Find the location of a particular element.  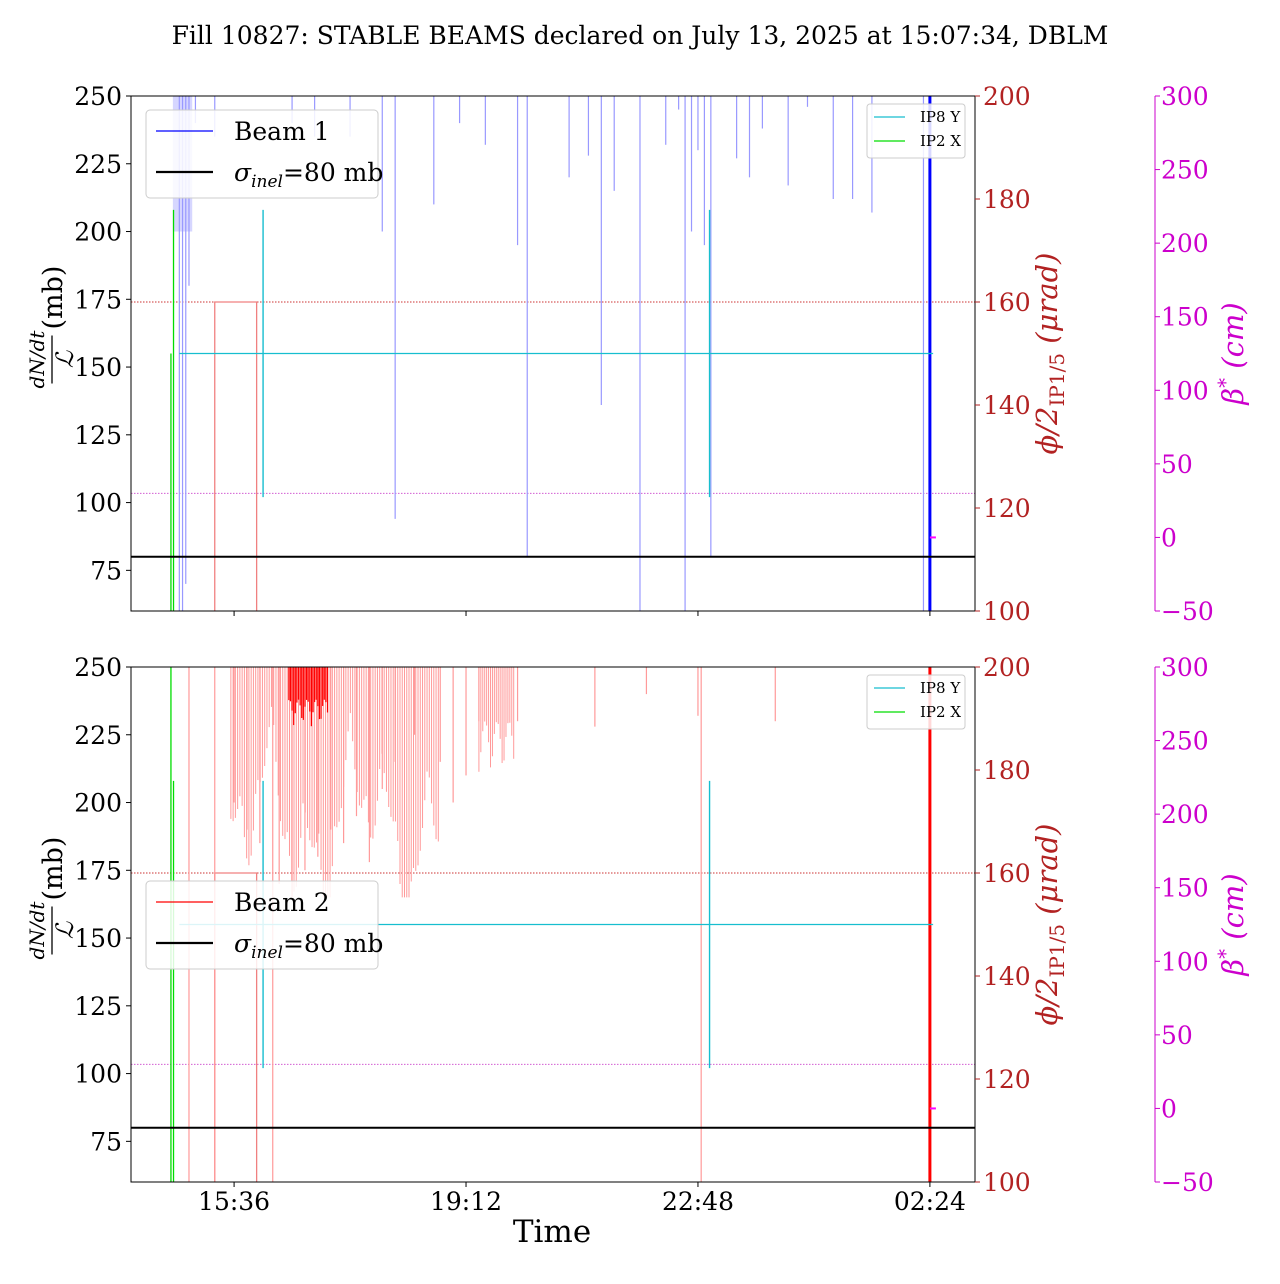

legend-main: Beam 2 σinel=80 mb is located at coordinates (264, 925).